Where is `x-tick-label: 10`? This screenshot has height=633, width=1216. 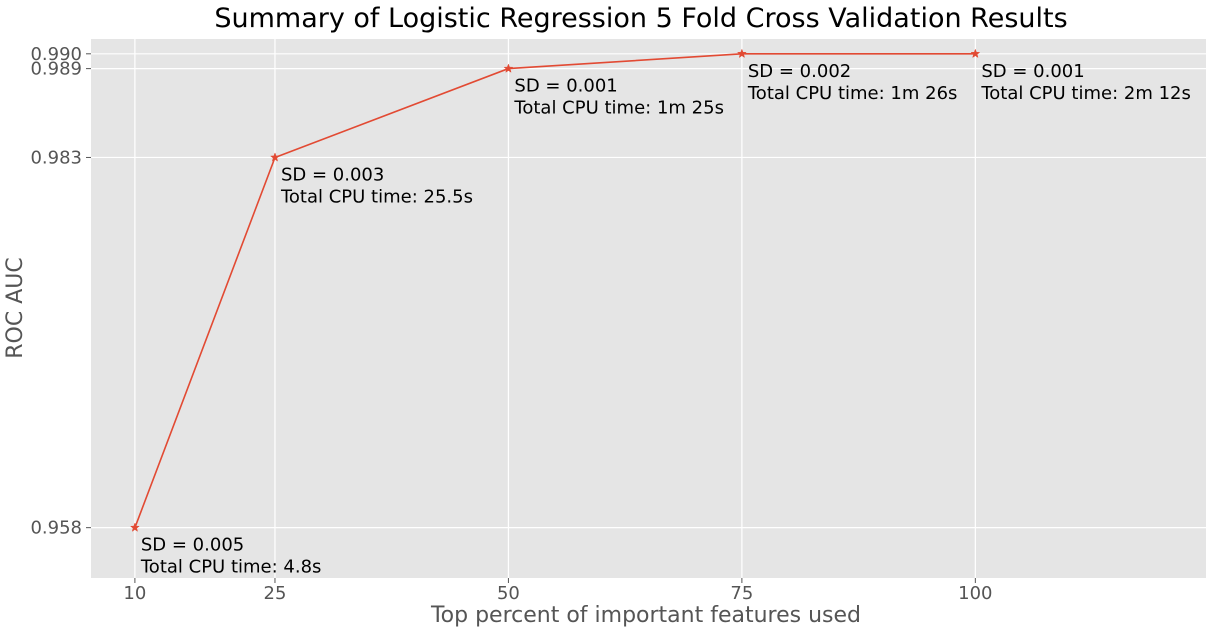 x-tick-label: 10 is located at coordinates (134, 593).